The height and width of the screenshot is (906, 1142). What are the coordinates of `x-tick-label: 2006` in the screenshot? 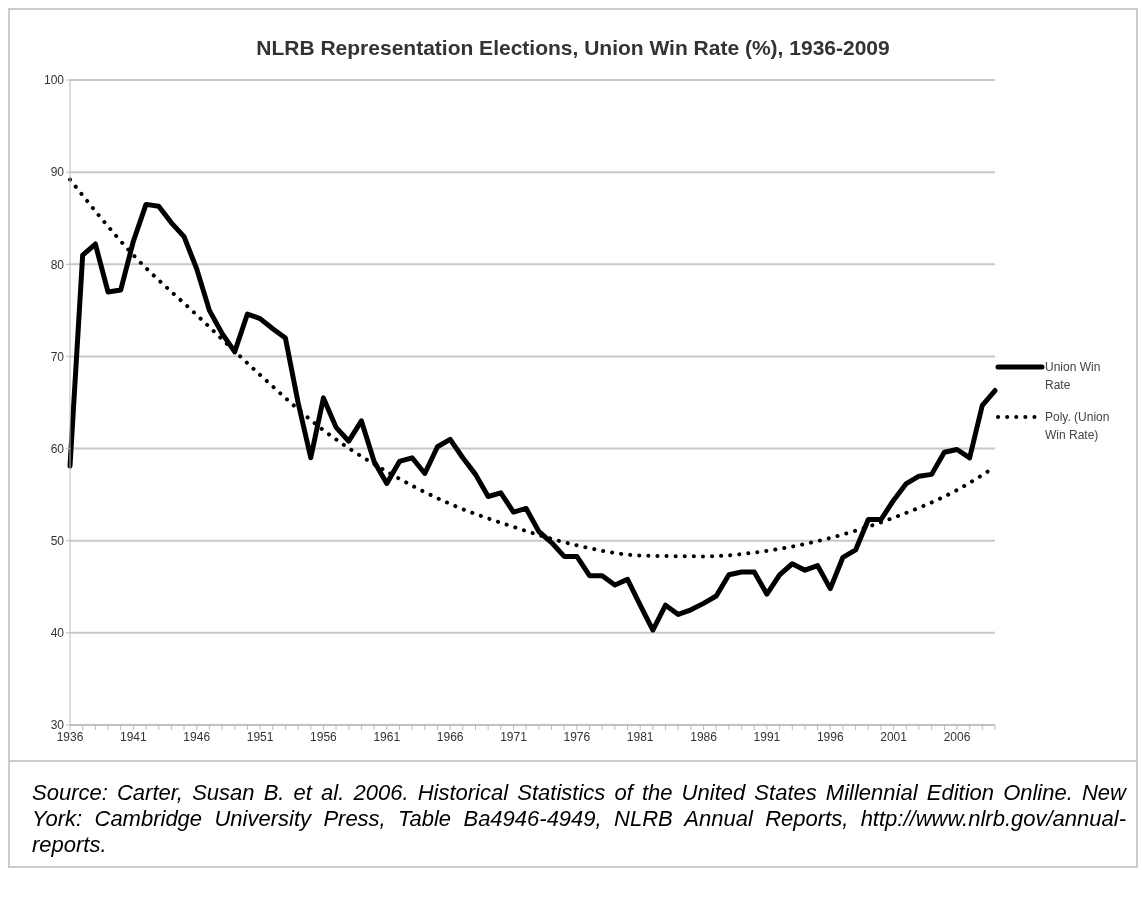 It's located at (957, 736).